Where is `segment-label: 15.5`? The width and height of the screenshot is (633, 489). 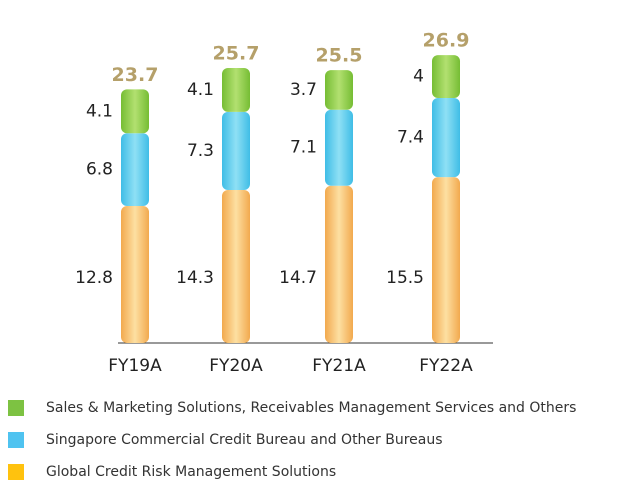
segment-label: 15.5 is located at coordinates (405, 278).